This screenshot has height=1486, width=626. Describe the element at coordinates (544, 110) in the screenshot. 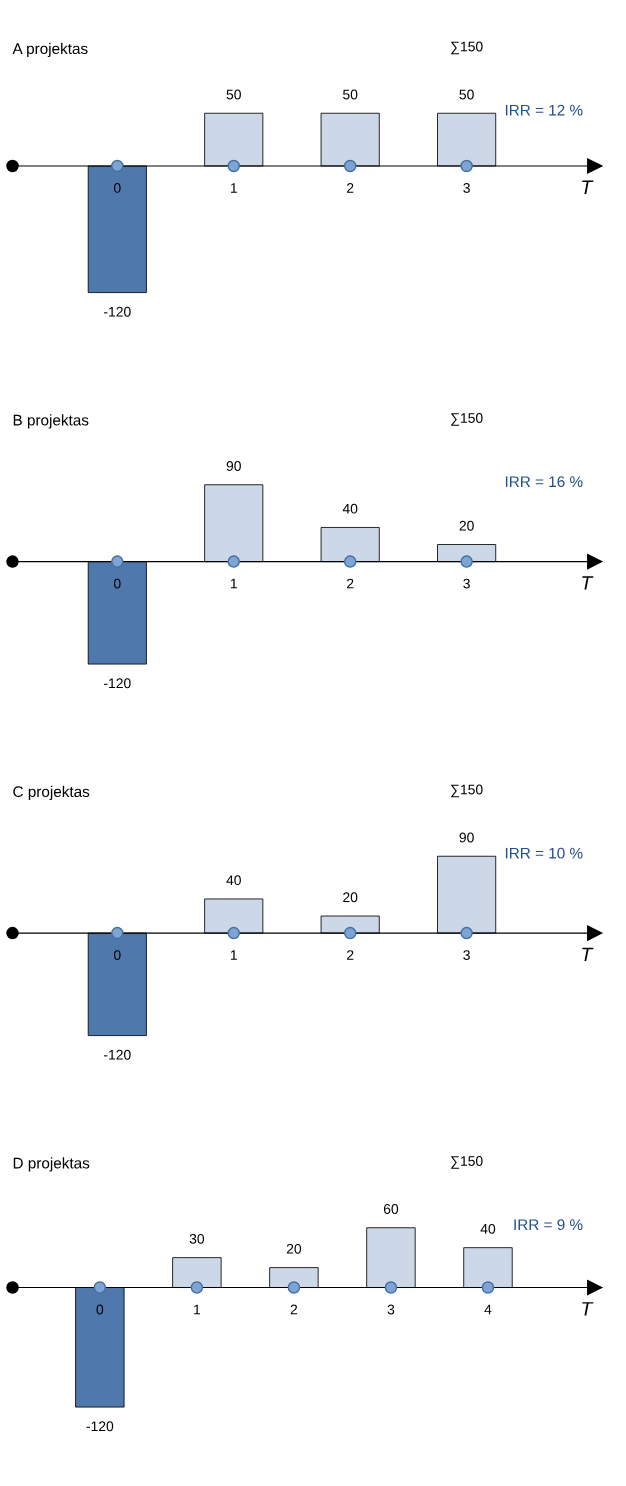

I see `annotation: IRR = 12 %` at that location.